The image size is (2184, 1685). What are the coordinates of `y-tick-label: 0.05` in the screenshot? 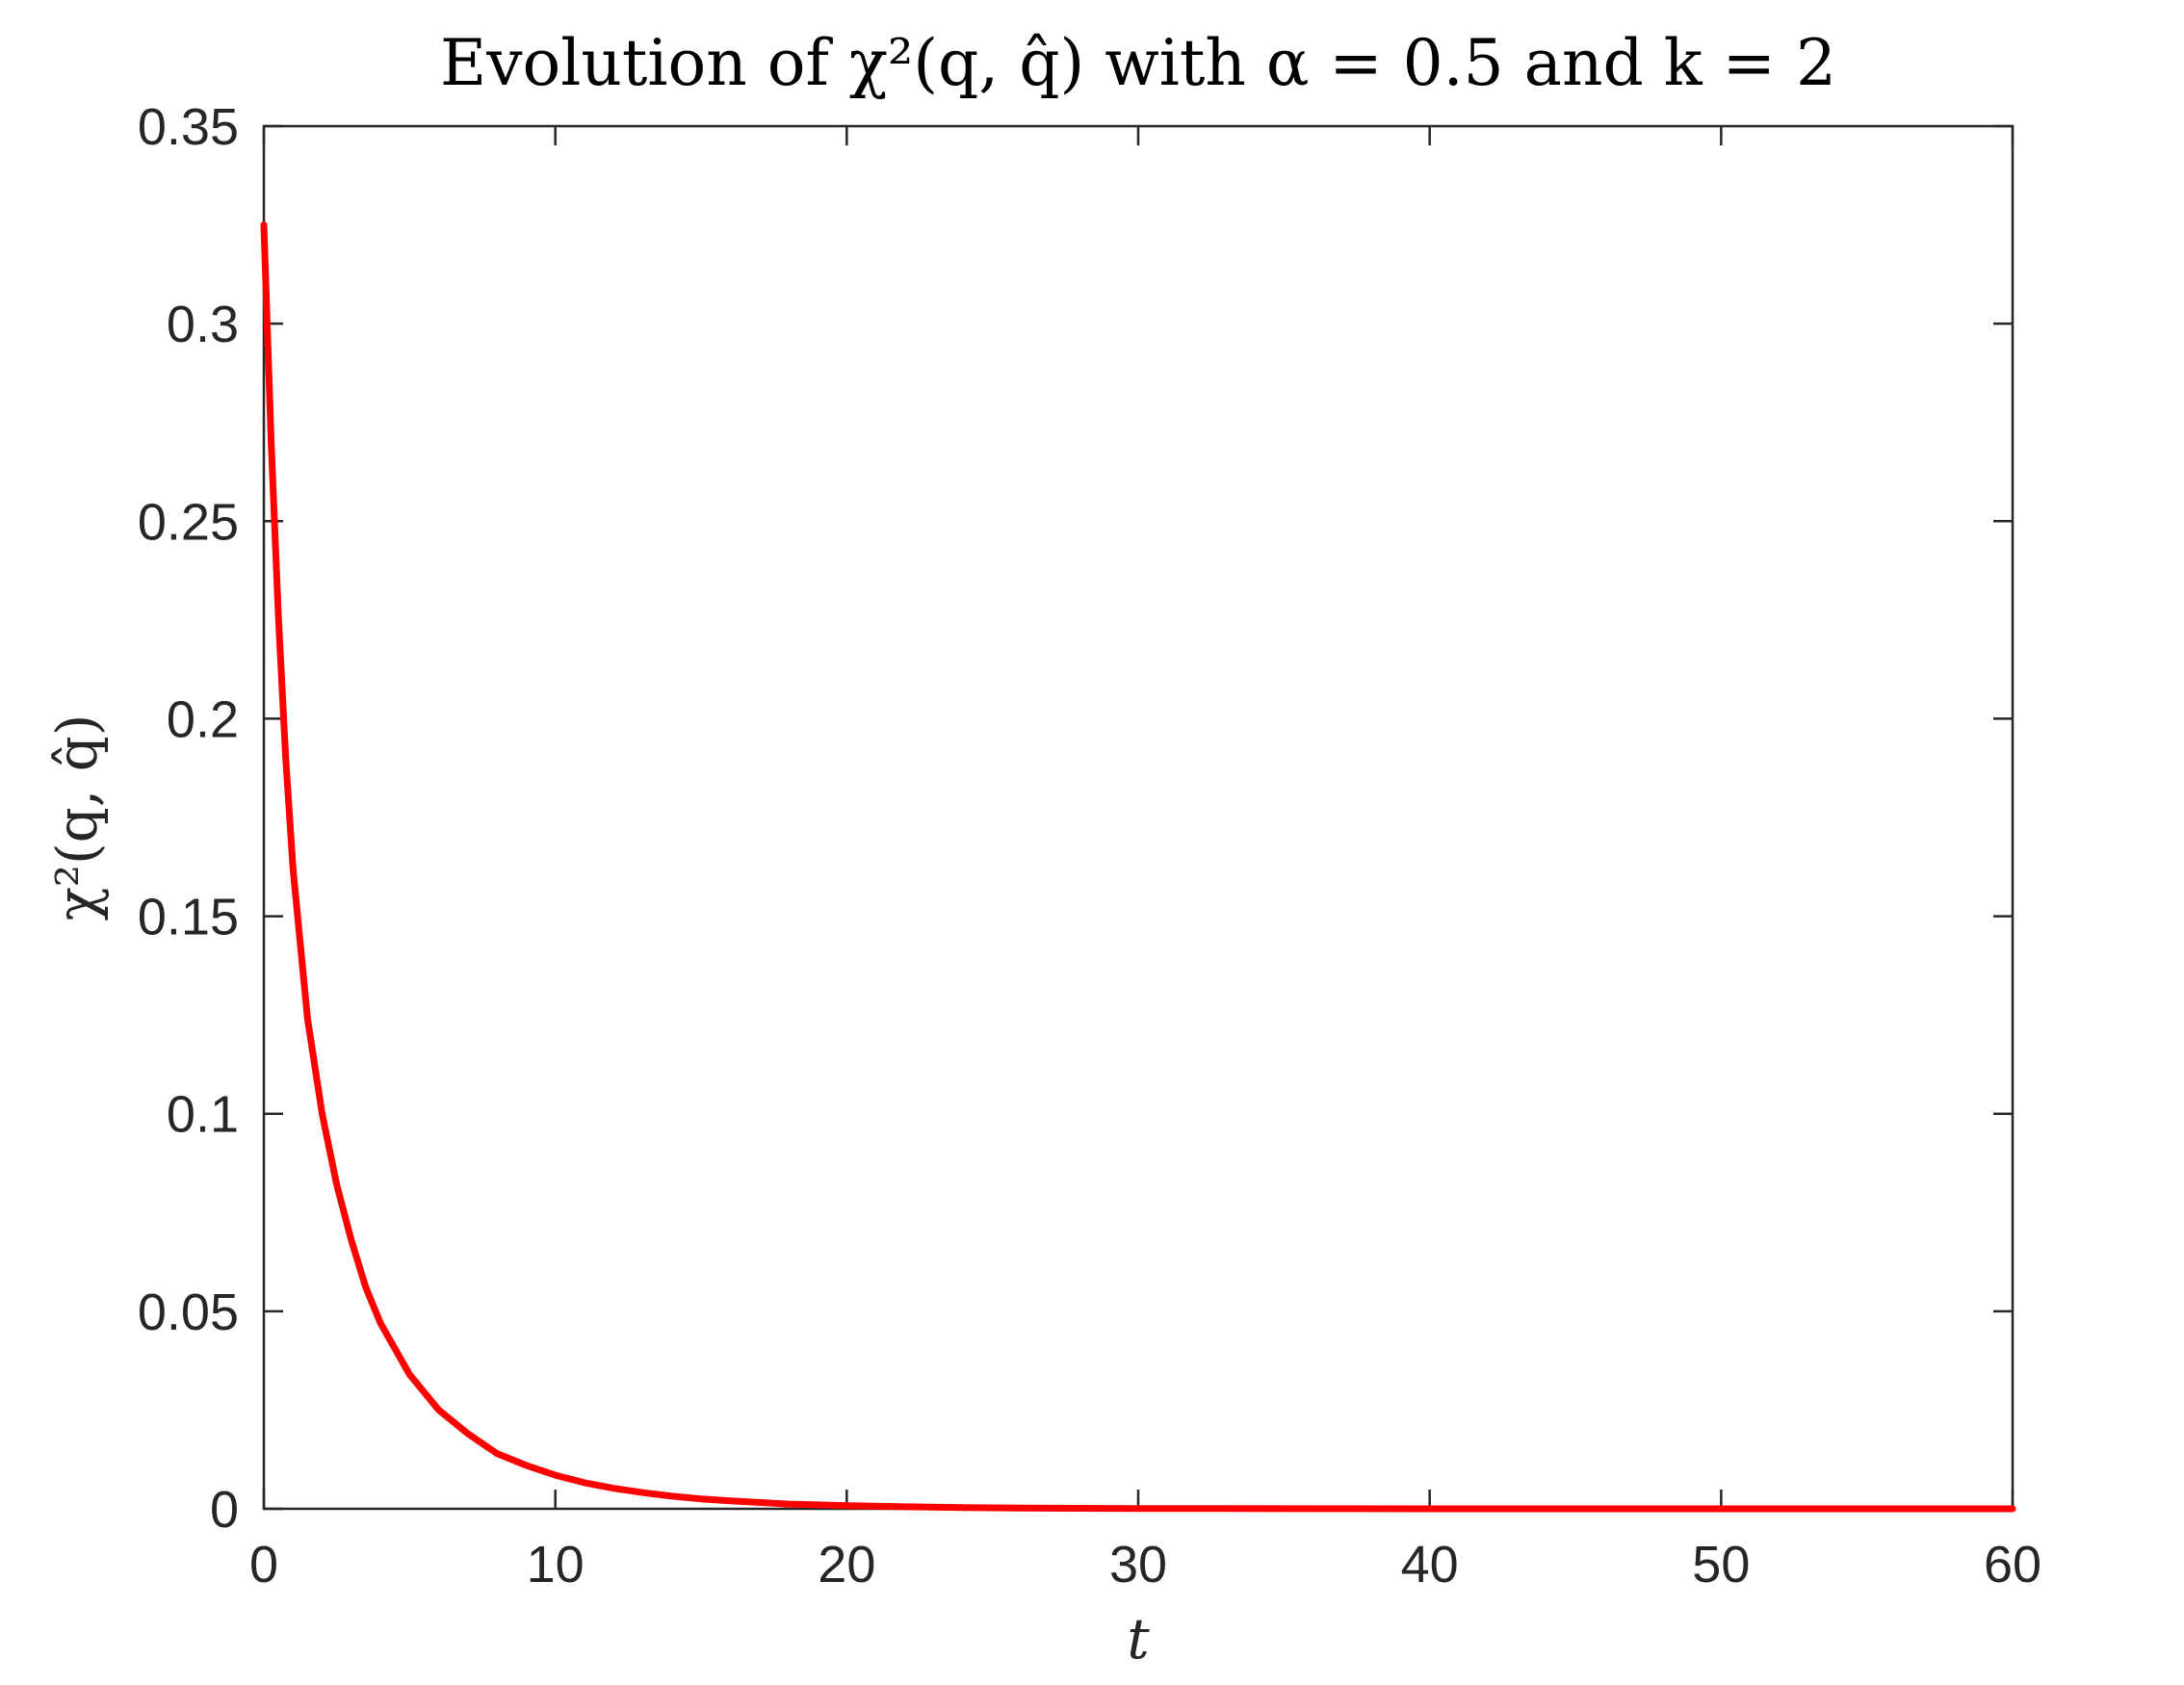 It's located at (189, 1312).